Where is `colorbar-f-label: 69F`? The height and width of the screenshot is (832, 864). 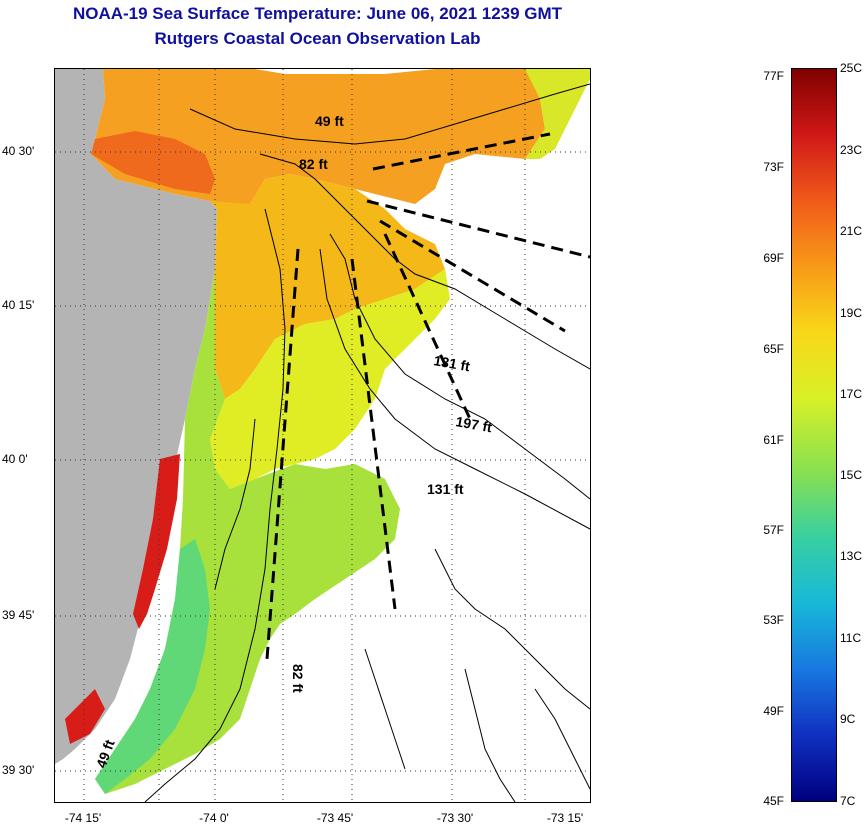
colorbar-f-label: 69F is located at coordinates (773, 258).